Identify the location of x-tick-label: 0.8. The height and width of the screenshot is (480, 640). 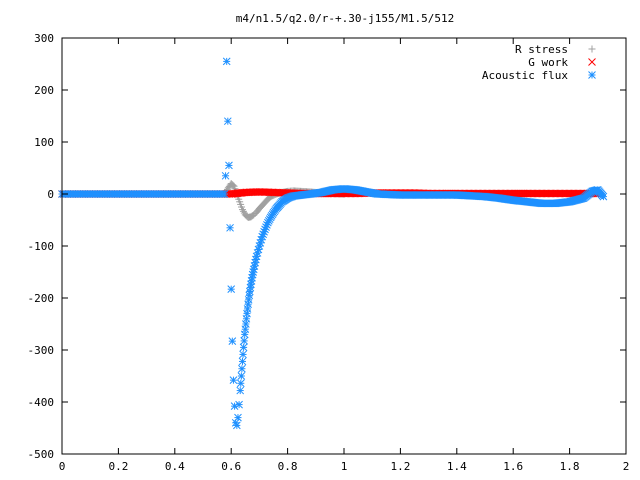
(288, 466).